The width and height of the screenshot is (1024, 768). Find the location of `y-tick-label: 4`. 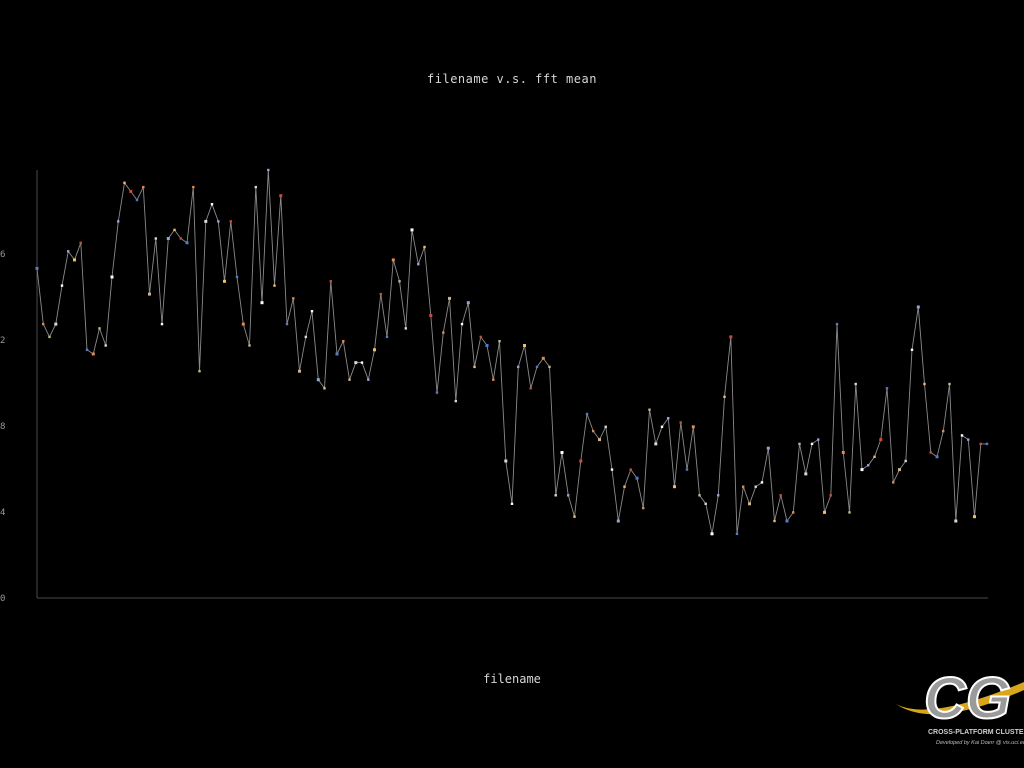

y-tick-label: 4 is located at coordinates (2, 513).